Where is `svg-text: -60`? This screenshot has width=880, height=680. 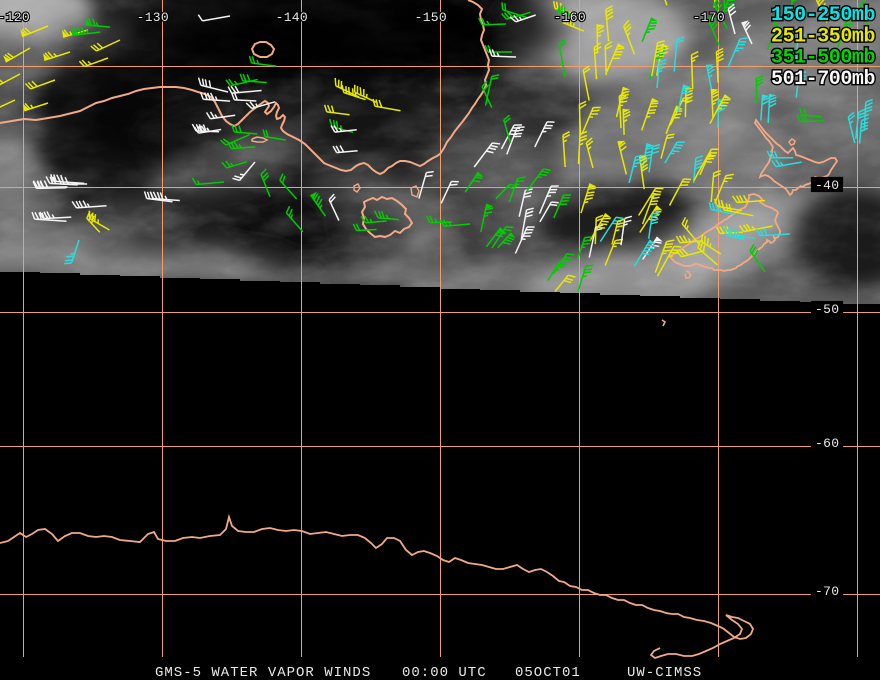
svg-text: -60 is located at coordinates (827, 443).